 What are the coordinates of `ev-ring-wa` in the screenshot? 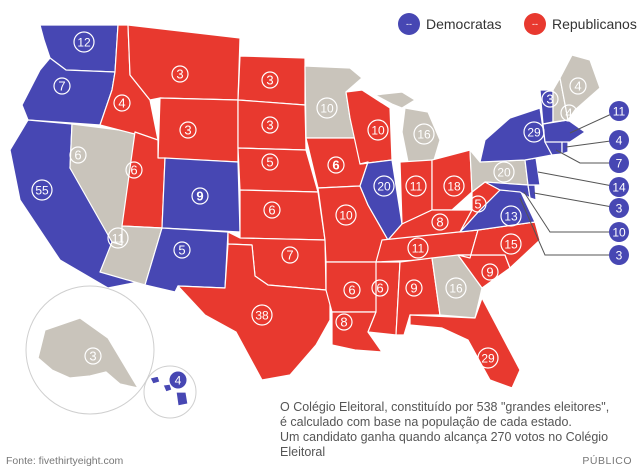 It's located at (84, 42).